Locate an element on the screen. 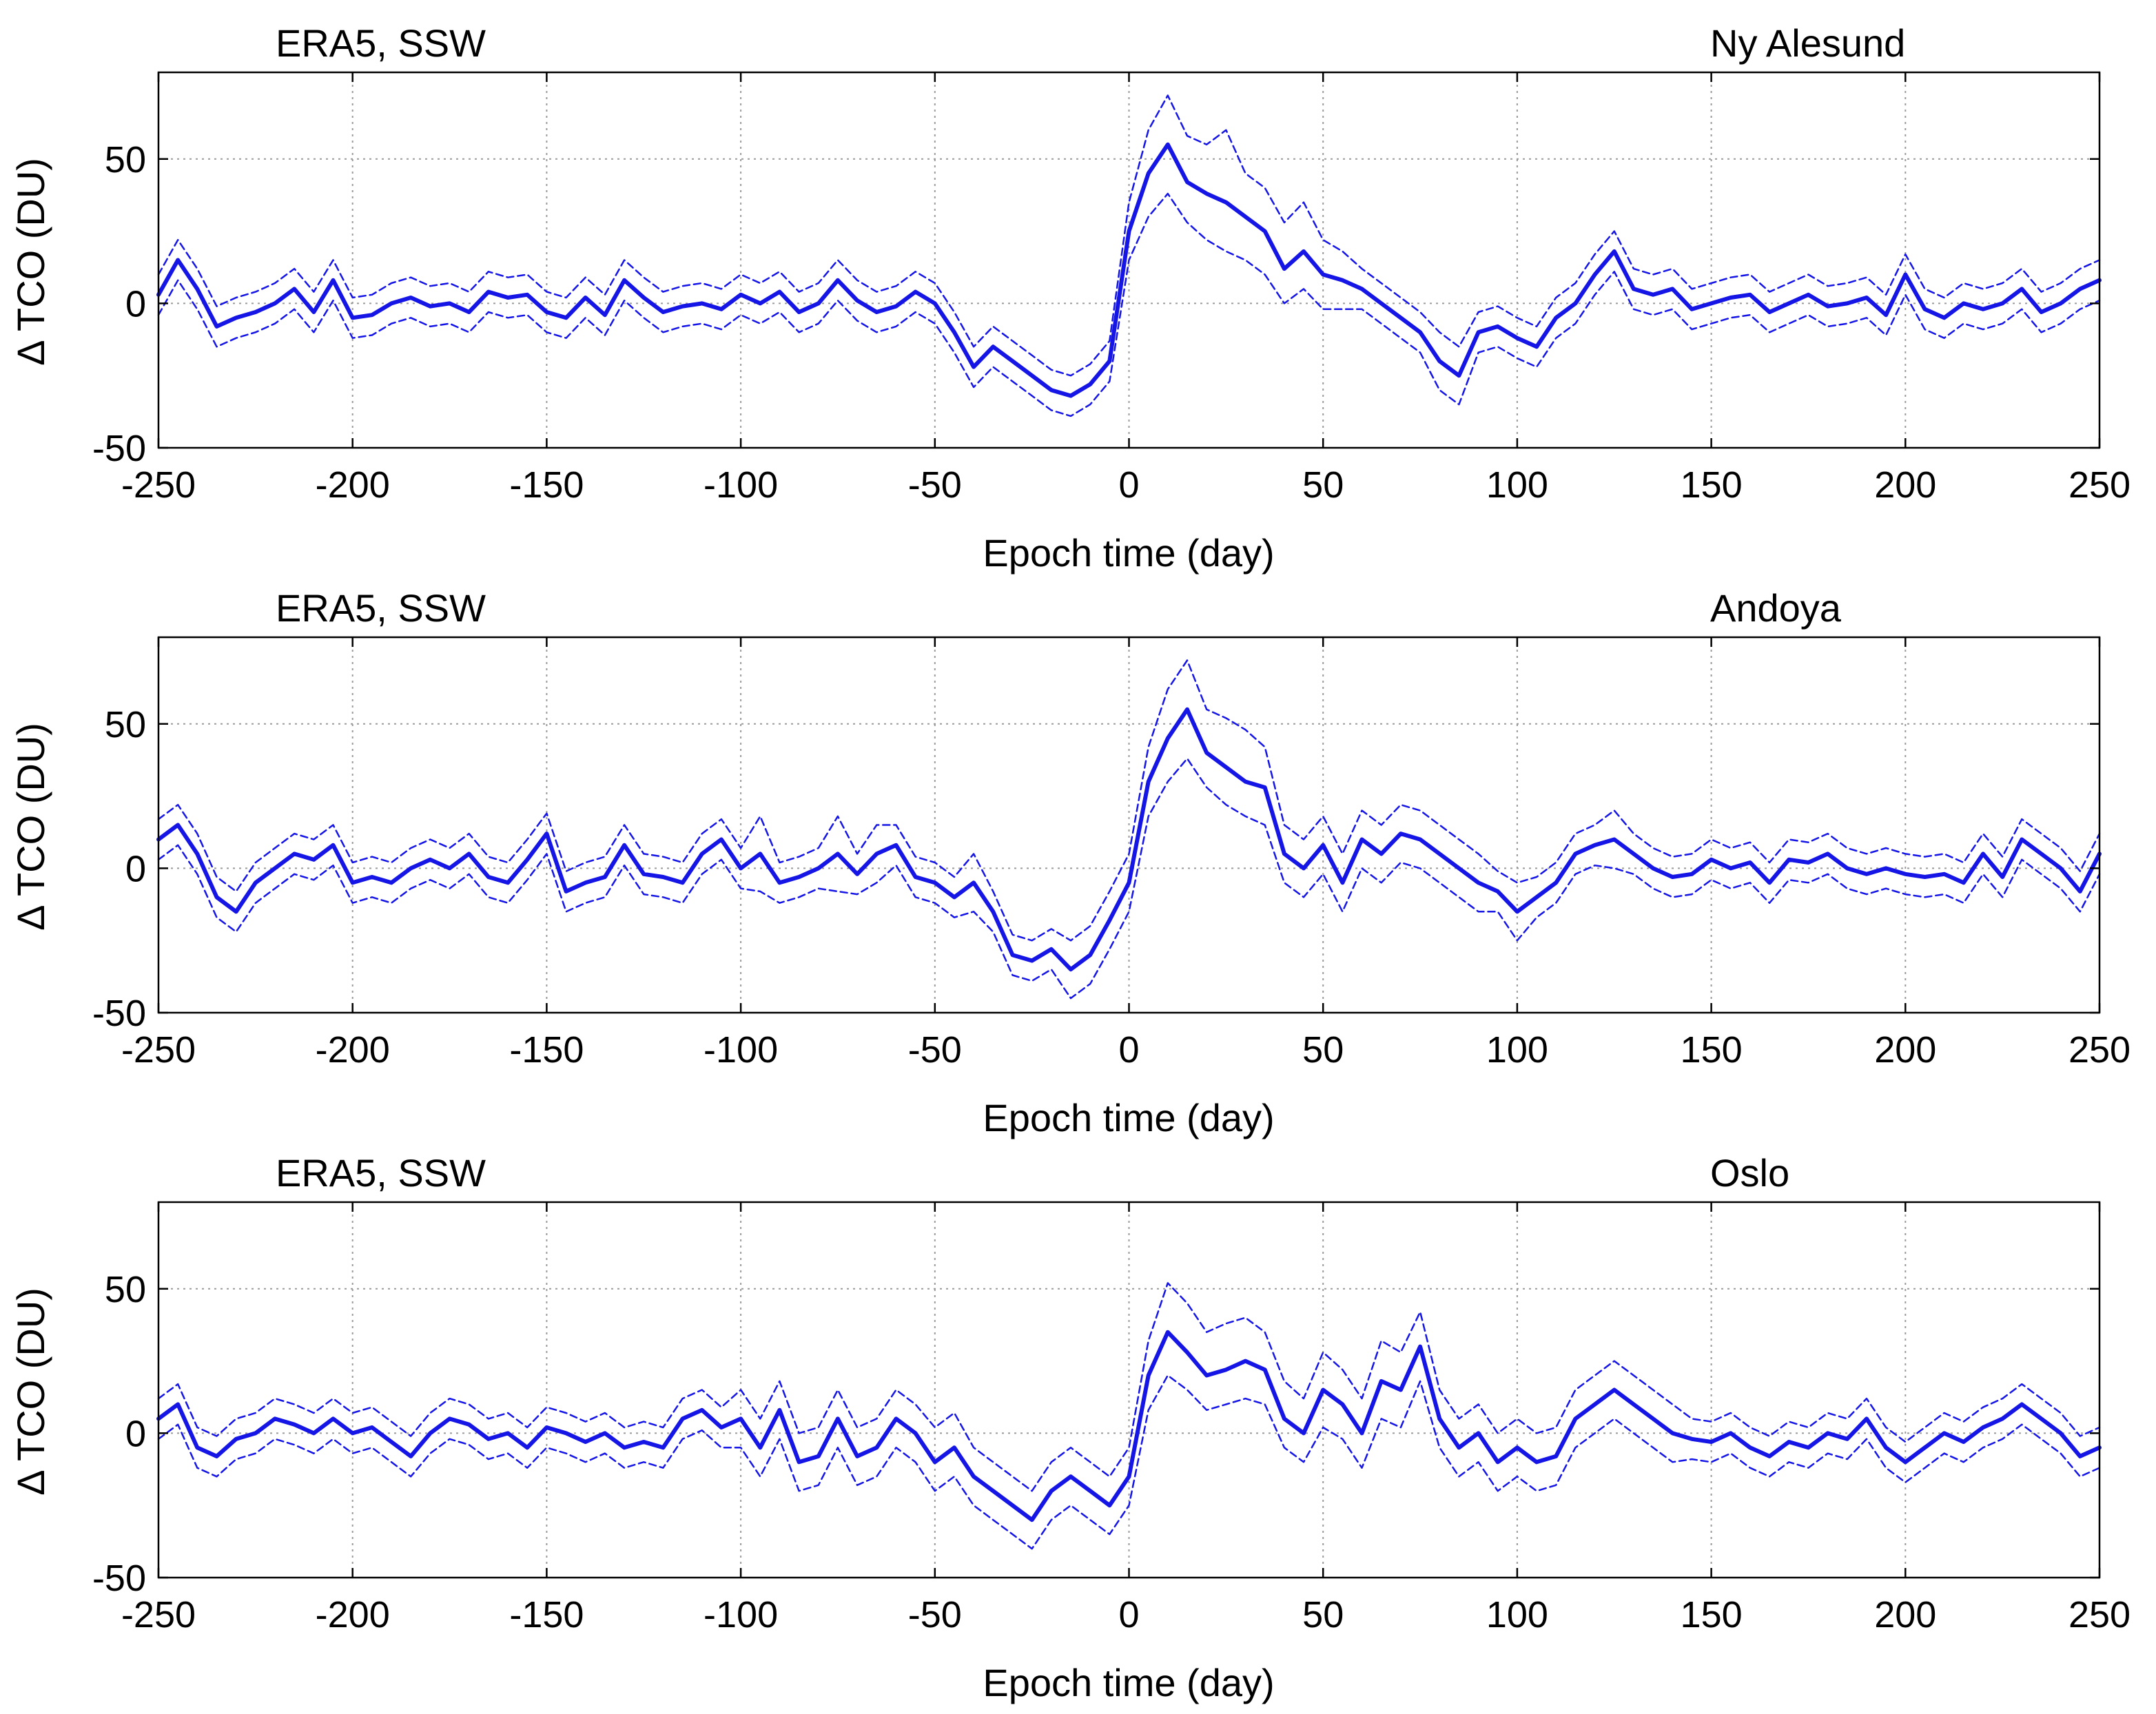 The width and height of the screenshot is (2156, 1714). panel-title-right: Andoya is located at coordinates (1776, 608).